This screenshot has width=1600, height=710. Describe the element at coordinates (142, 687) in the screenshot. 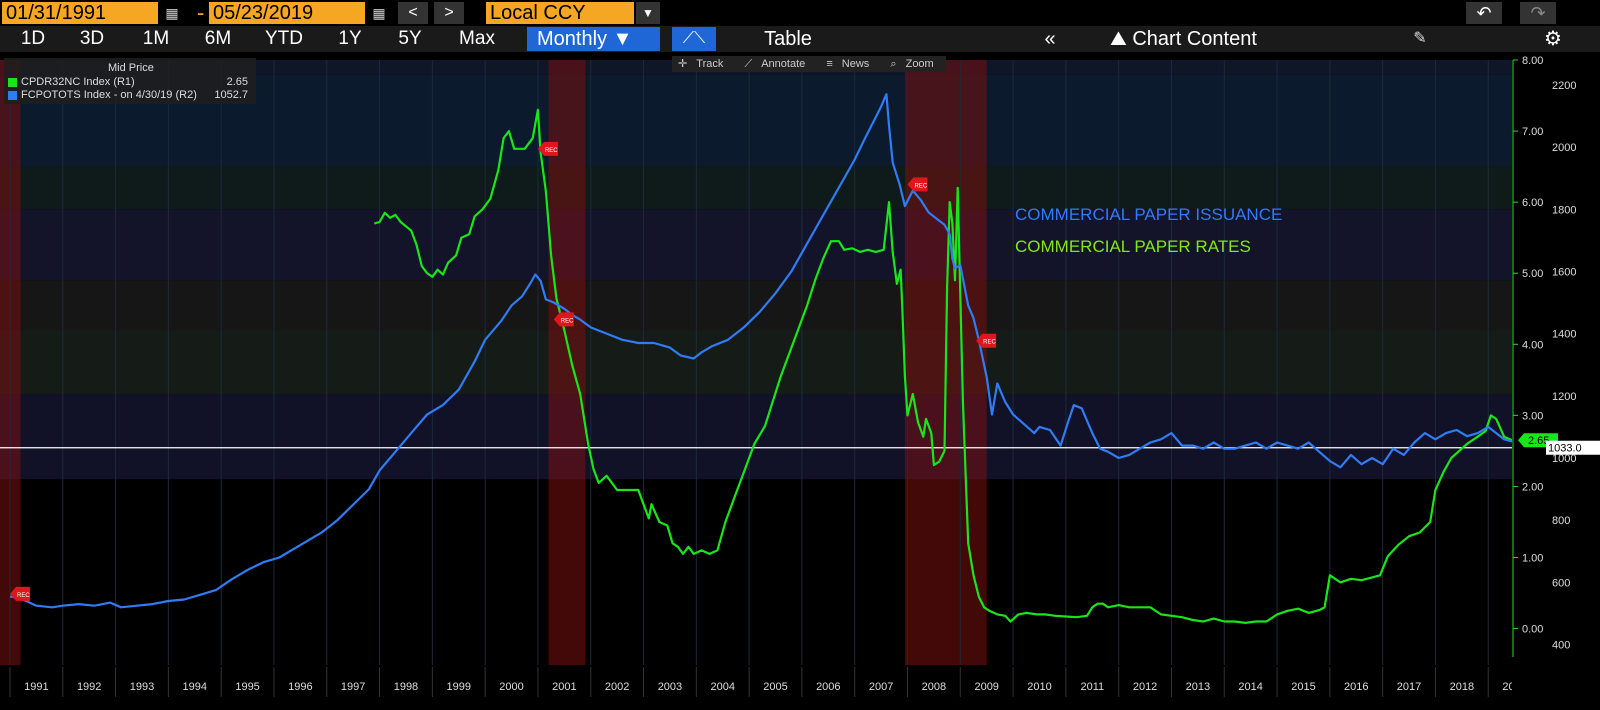

I see `x-tick-label: 1993` at that location.